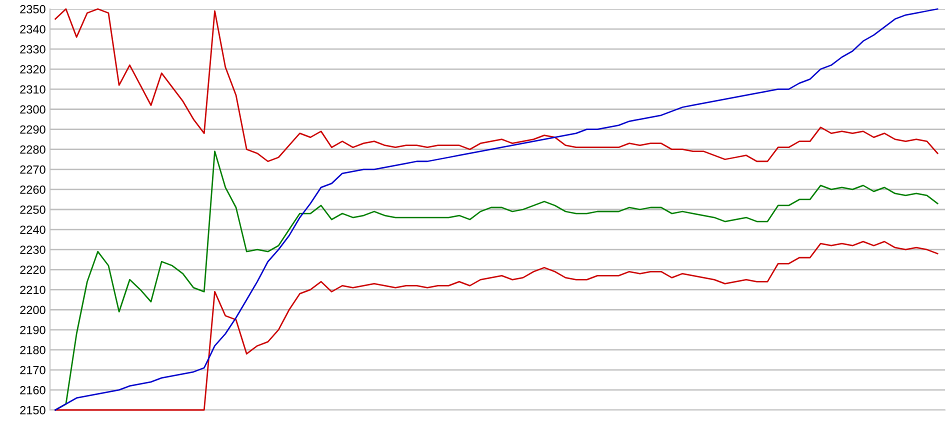 The image size is (950, 435). I want to click on y-tick-label: 2240, so click(33, 230).